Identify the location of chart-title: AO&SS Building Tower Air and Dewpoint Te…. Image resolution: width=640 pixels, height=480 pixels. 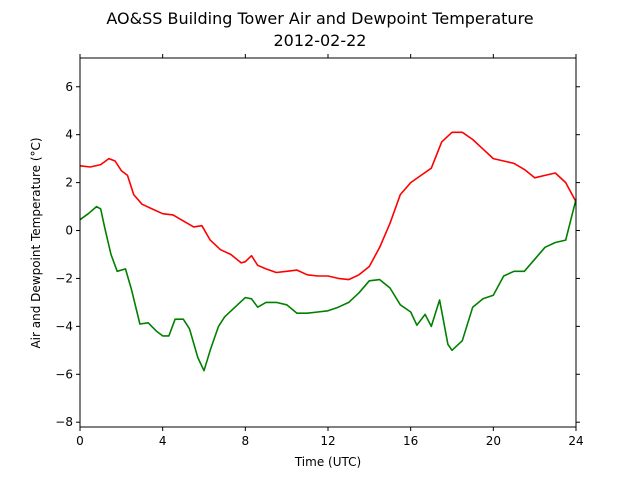
(319, 18).